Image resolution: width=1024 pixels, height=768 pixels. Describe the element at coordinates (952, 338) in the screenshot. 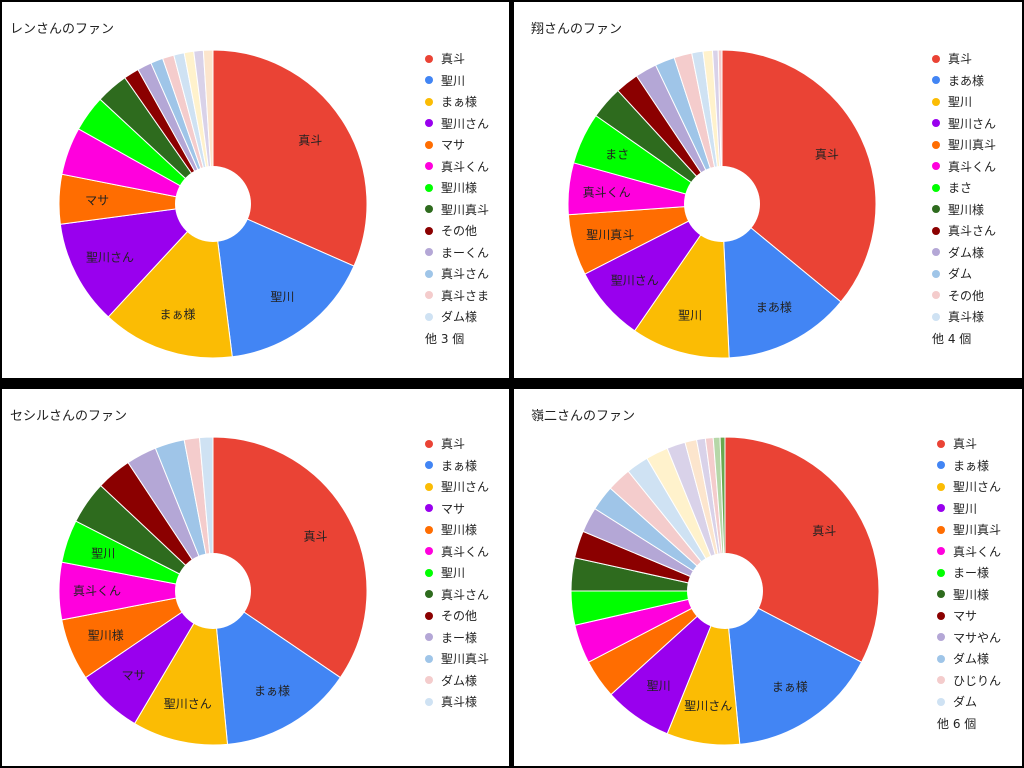

I see `legend-more-count: 他 4 個` at that location.